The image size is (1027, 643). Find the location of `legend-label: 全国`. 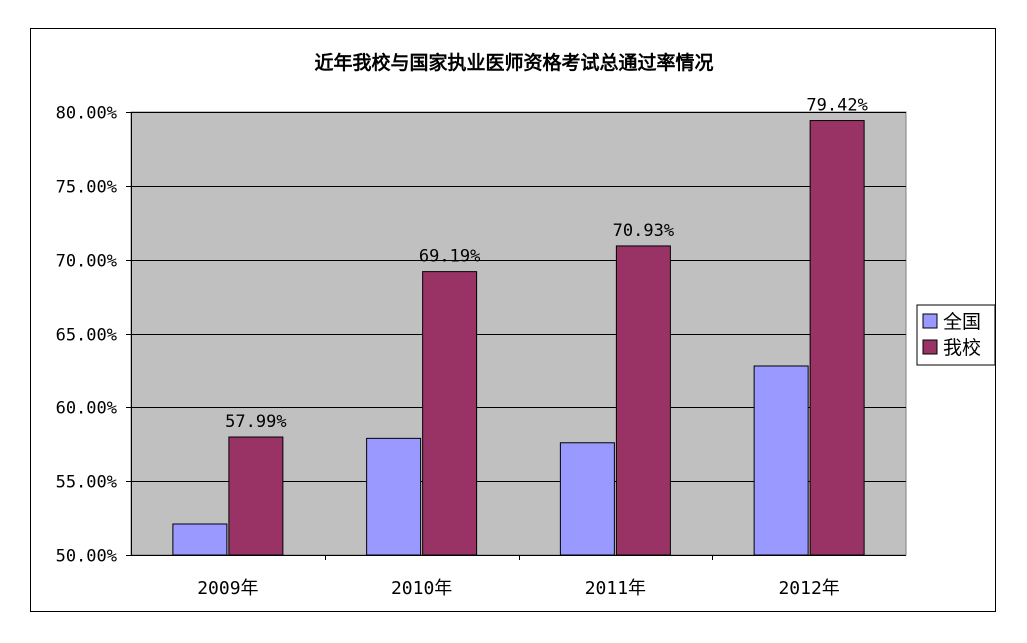

legend-label: 全国 is located at coordinates (962, 322).